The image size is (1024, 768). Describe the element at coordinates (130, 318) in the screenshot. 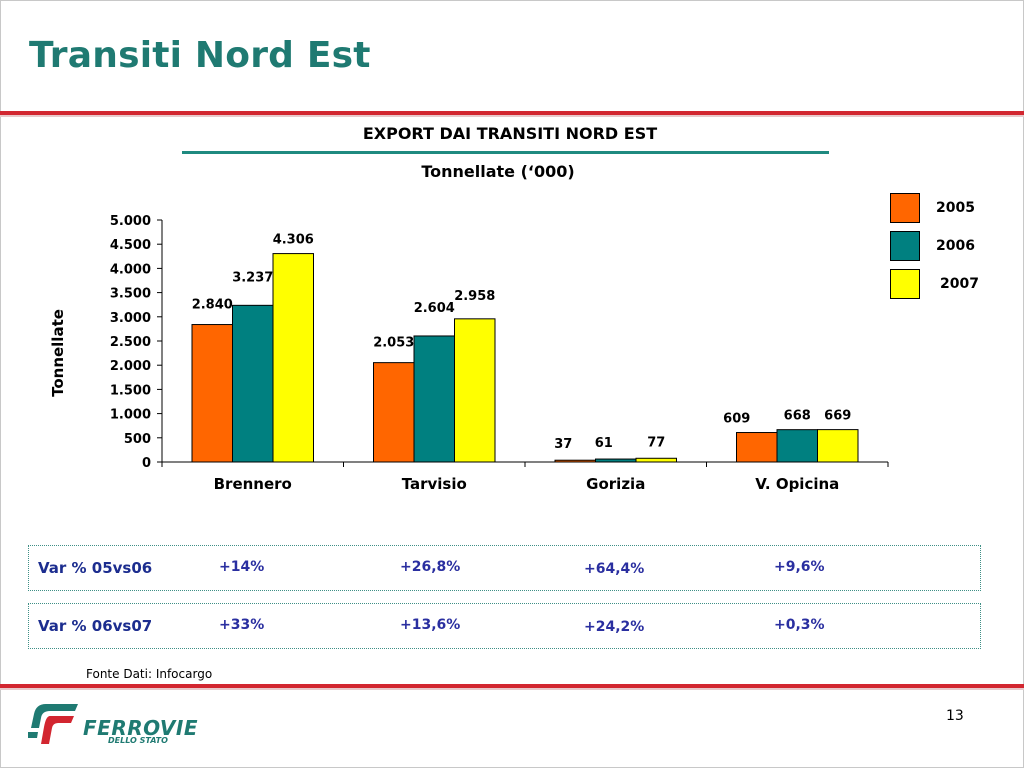

I see `y-tick-label: 3.000` at that location.